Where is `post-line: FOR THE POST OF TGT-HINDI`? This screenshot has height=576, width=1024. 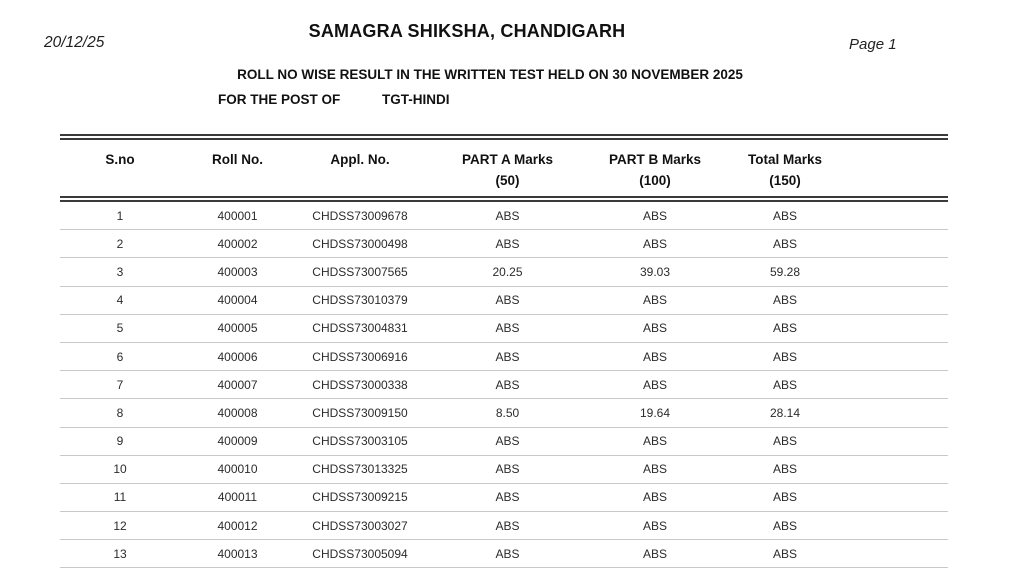 post-line: FOR THE POST OF TGT-HINDI is located at coordinates (334, 99).